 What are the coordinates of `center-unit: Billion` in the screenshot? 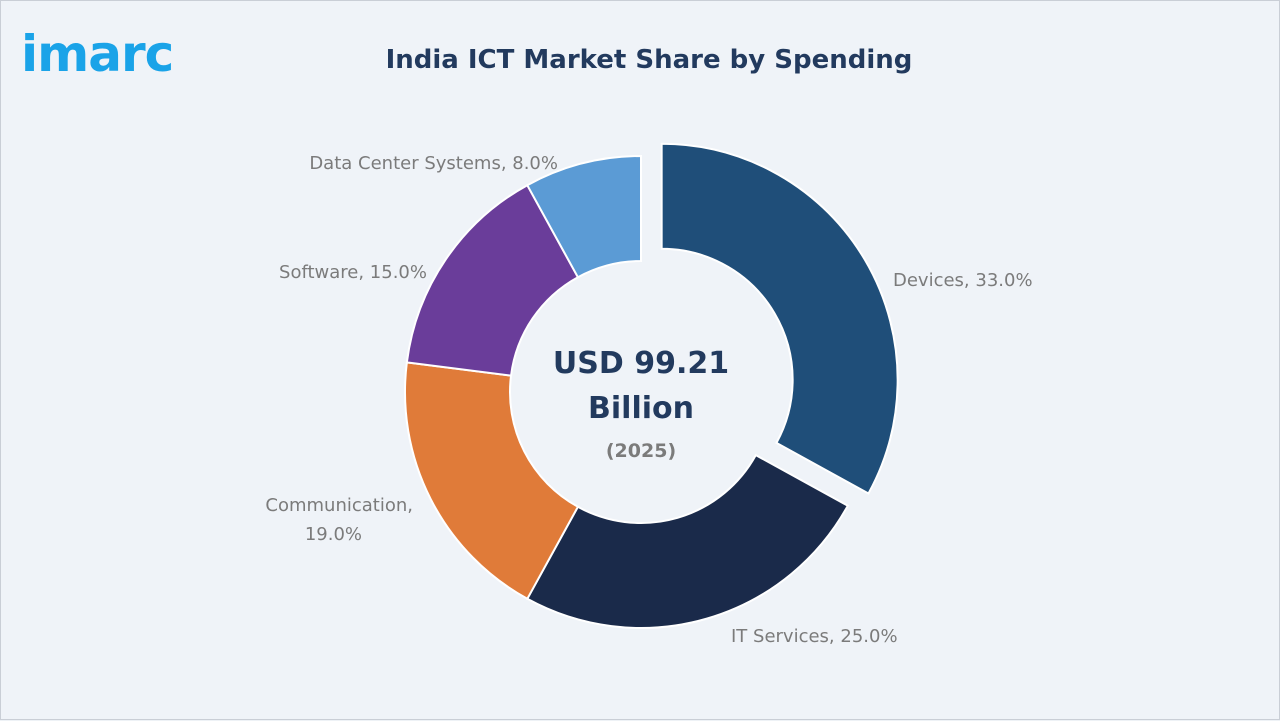 It's located at (641, 408).